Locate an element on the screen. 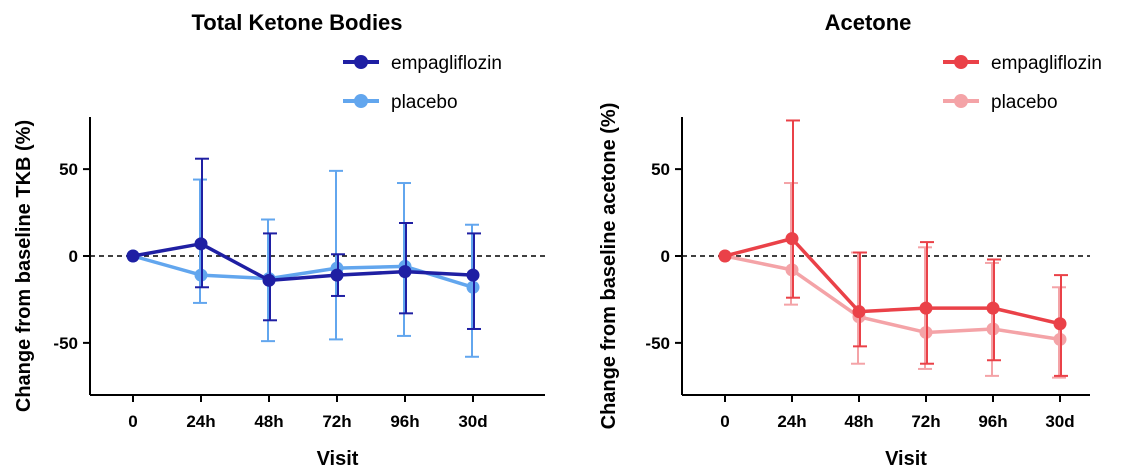  y-axis-label: Change from baseline acetone (%) is located at coordinates (609, 266).